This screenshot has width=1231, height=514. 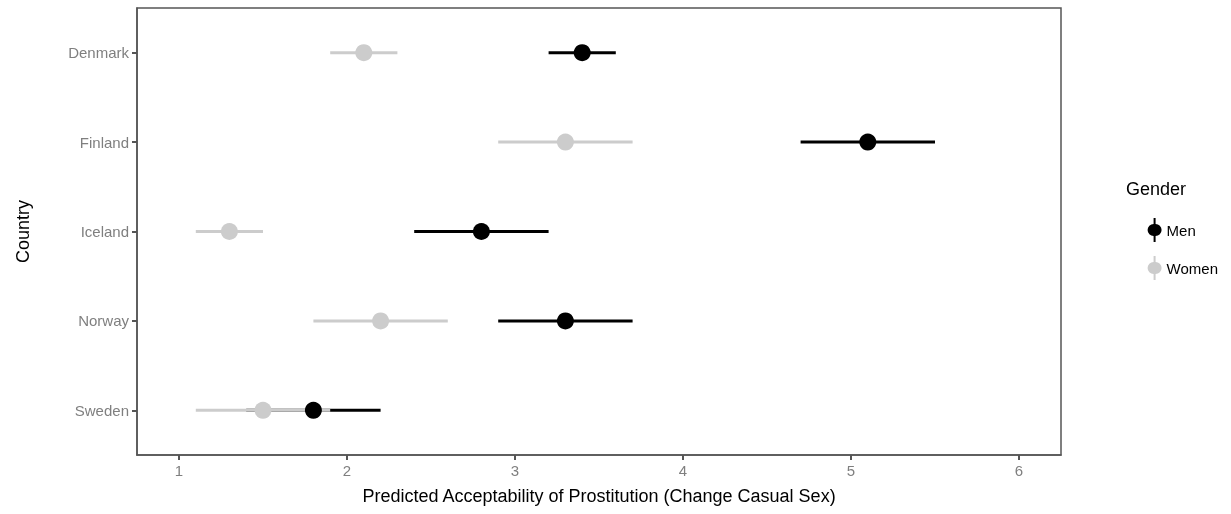 What do you see at coordinates (104, 321) in the screenshot?
I see `y-tick-label: Norway` at bounding box center [104, 321].